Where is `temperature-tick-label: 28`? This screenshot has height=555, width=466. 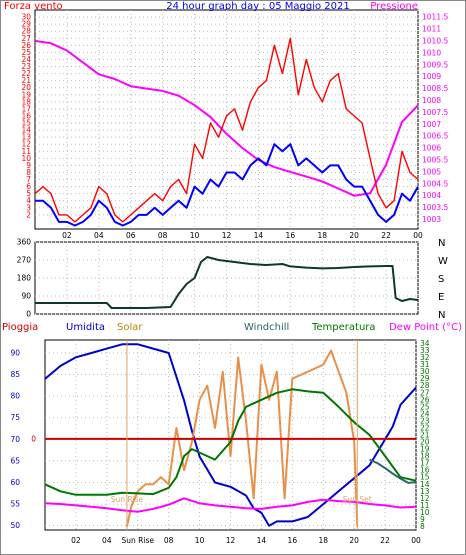 temperature-tick-label: 28 is located at coordinates (425, 385).